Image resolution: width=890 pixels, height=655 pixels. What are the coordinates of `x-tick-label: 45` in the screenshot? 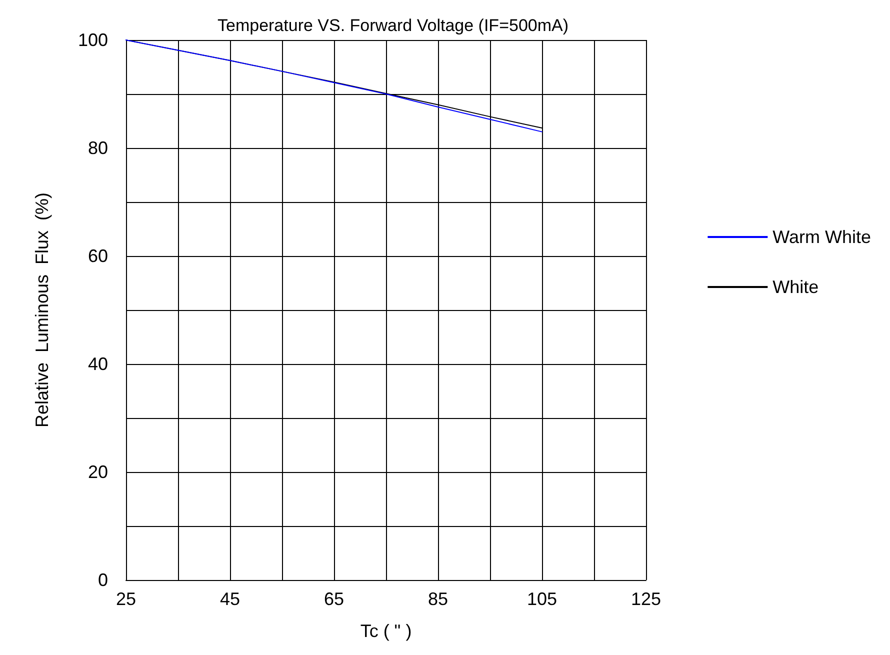 It's located at (230, 599).